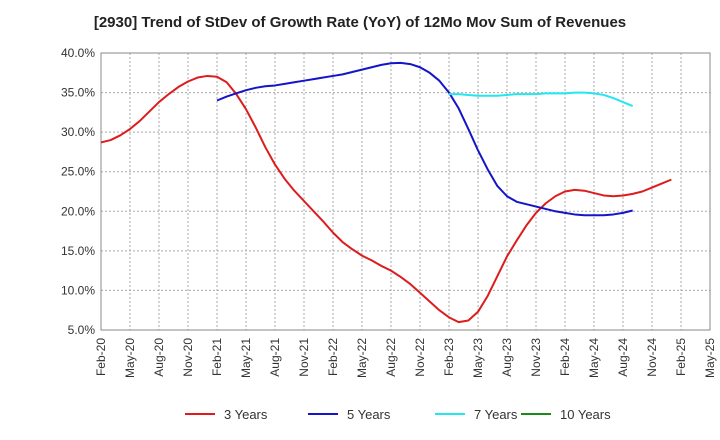  Describe the element at coordinates (541, 99) in the screenshot. I see `series-line-7-years` at that location.